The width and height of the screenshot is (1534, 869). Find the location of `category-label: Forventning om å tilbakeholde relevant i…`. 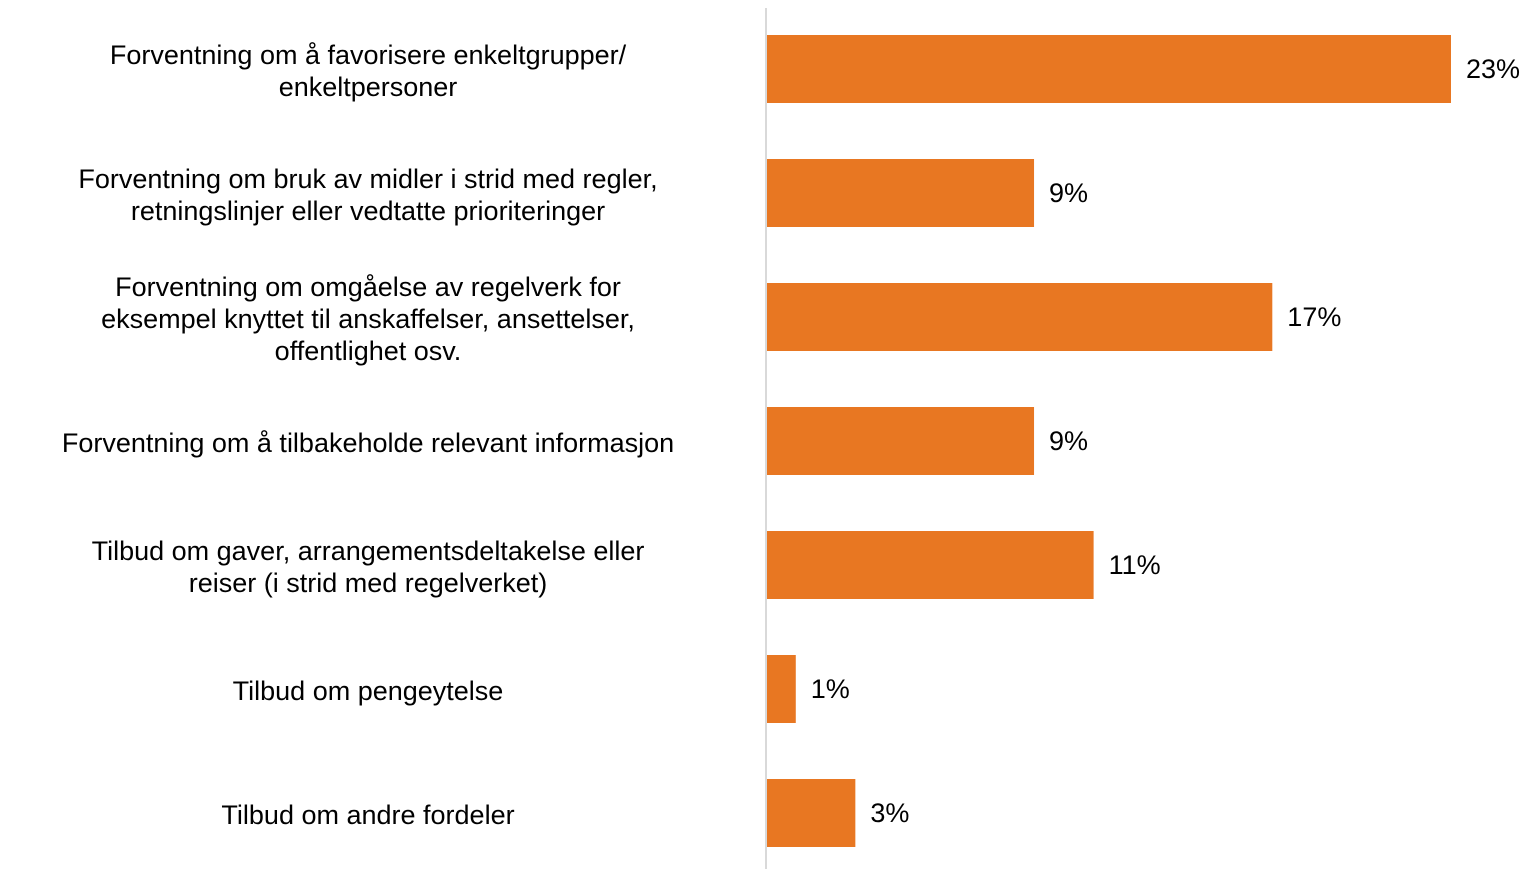

category-label: Forventning om å tilbakeholde relevant i… is located at coordinates (368, 443).